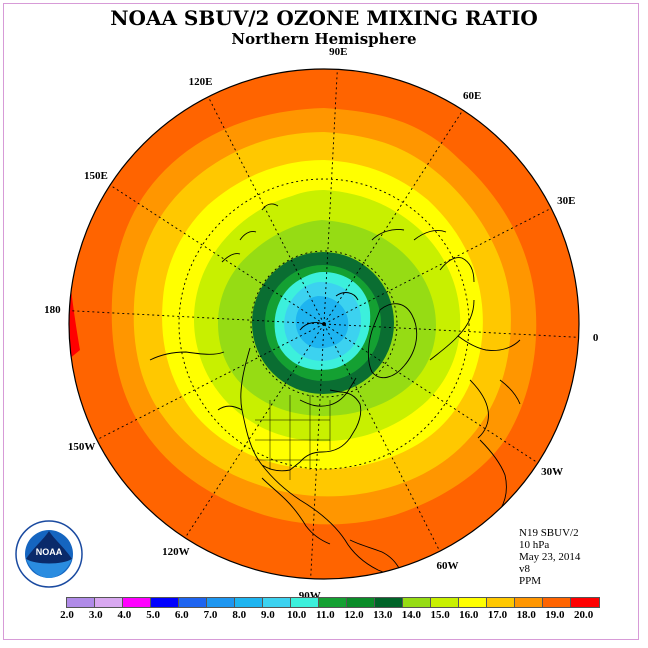 The height and width of the screenshot is (648, 648). What do you see at coordinates (549, 533) in the screenshot?
I see `satellite-label: N19 SBUV/2` at bounding box center [549, 533].